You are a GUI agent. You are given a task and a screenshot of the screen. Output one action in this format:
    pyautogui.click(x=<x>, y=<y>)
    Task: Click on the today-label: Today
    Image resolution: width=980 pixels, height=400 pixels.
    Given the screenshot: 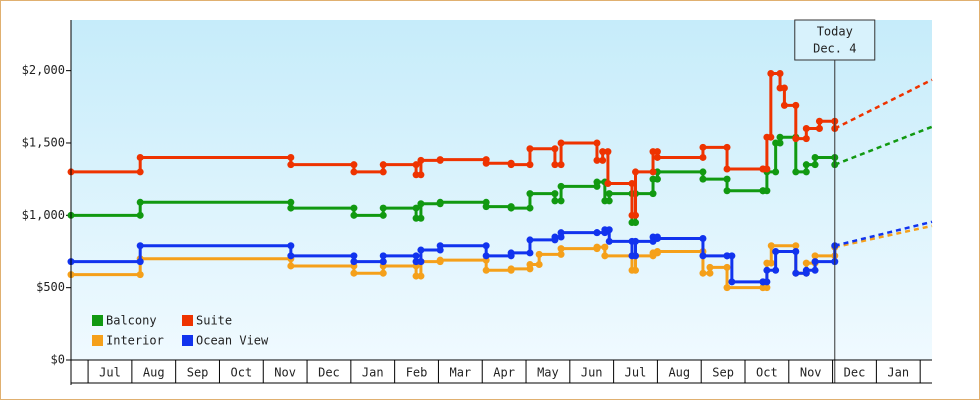 What is the action you would take?
    pyautogui.click(x=835, y=32)
    